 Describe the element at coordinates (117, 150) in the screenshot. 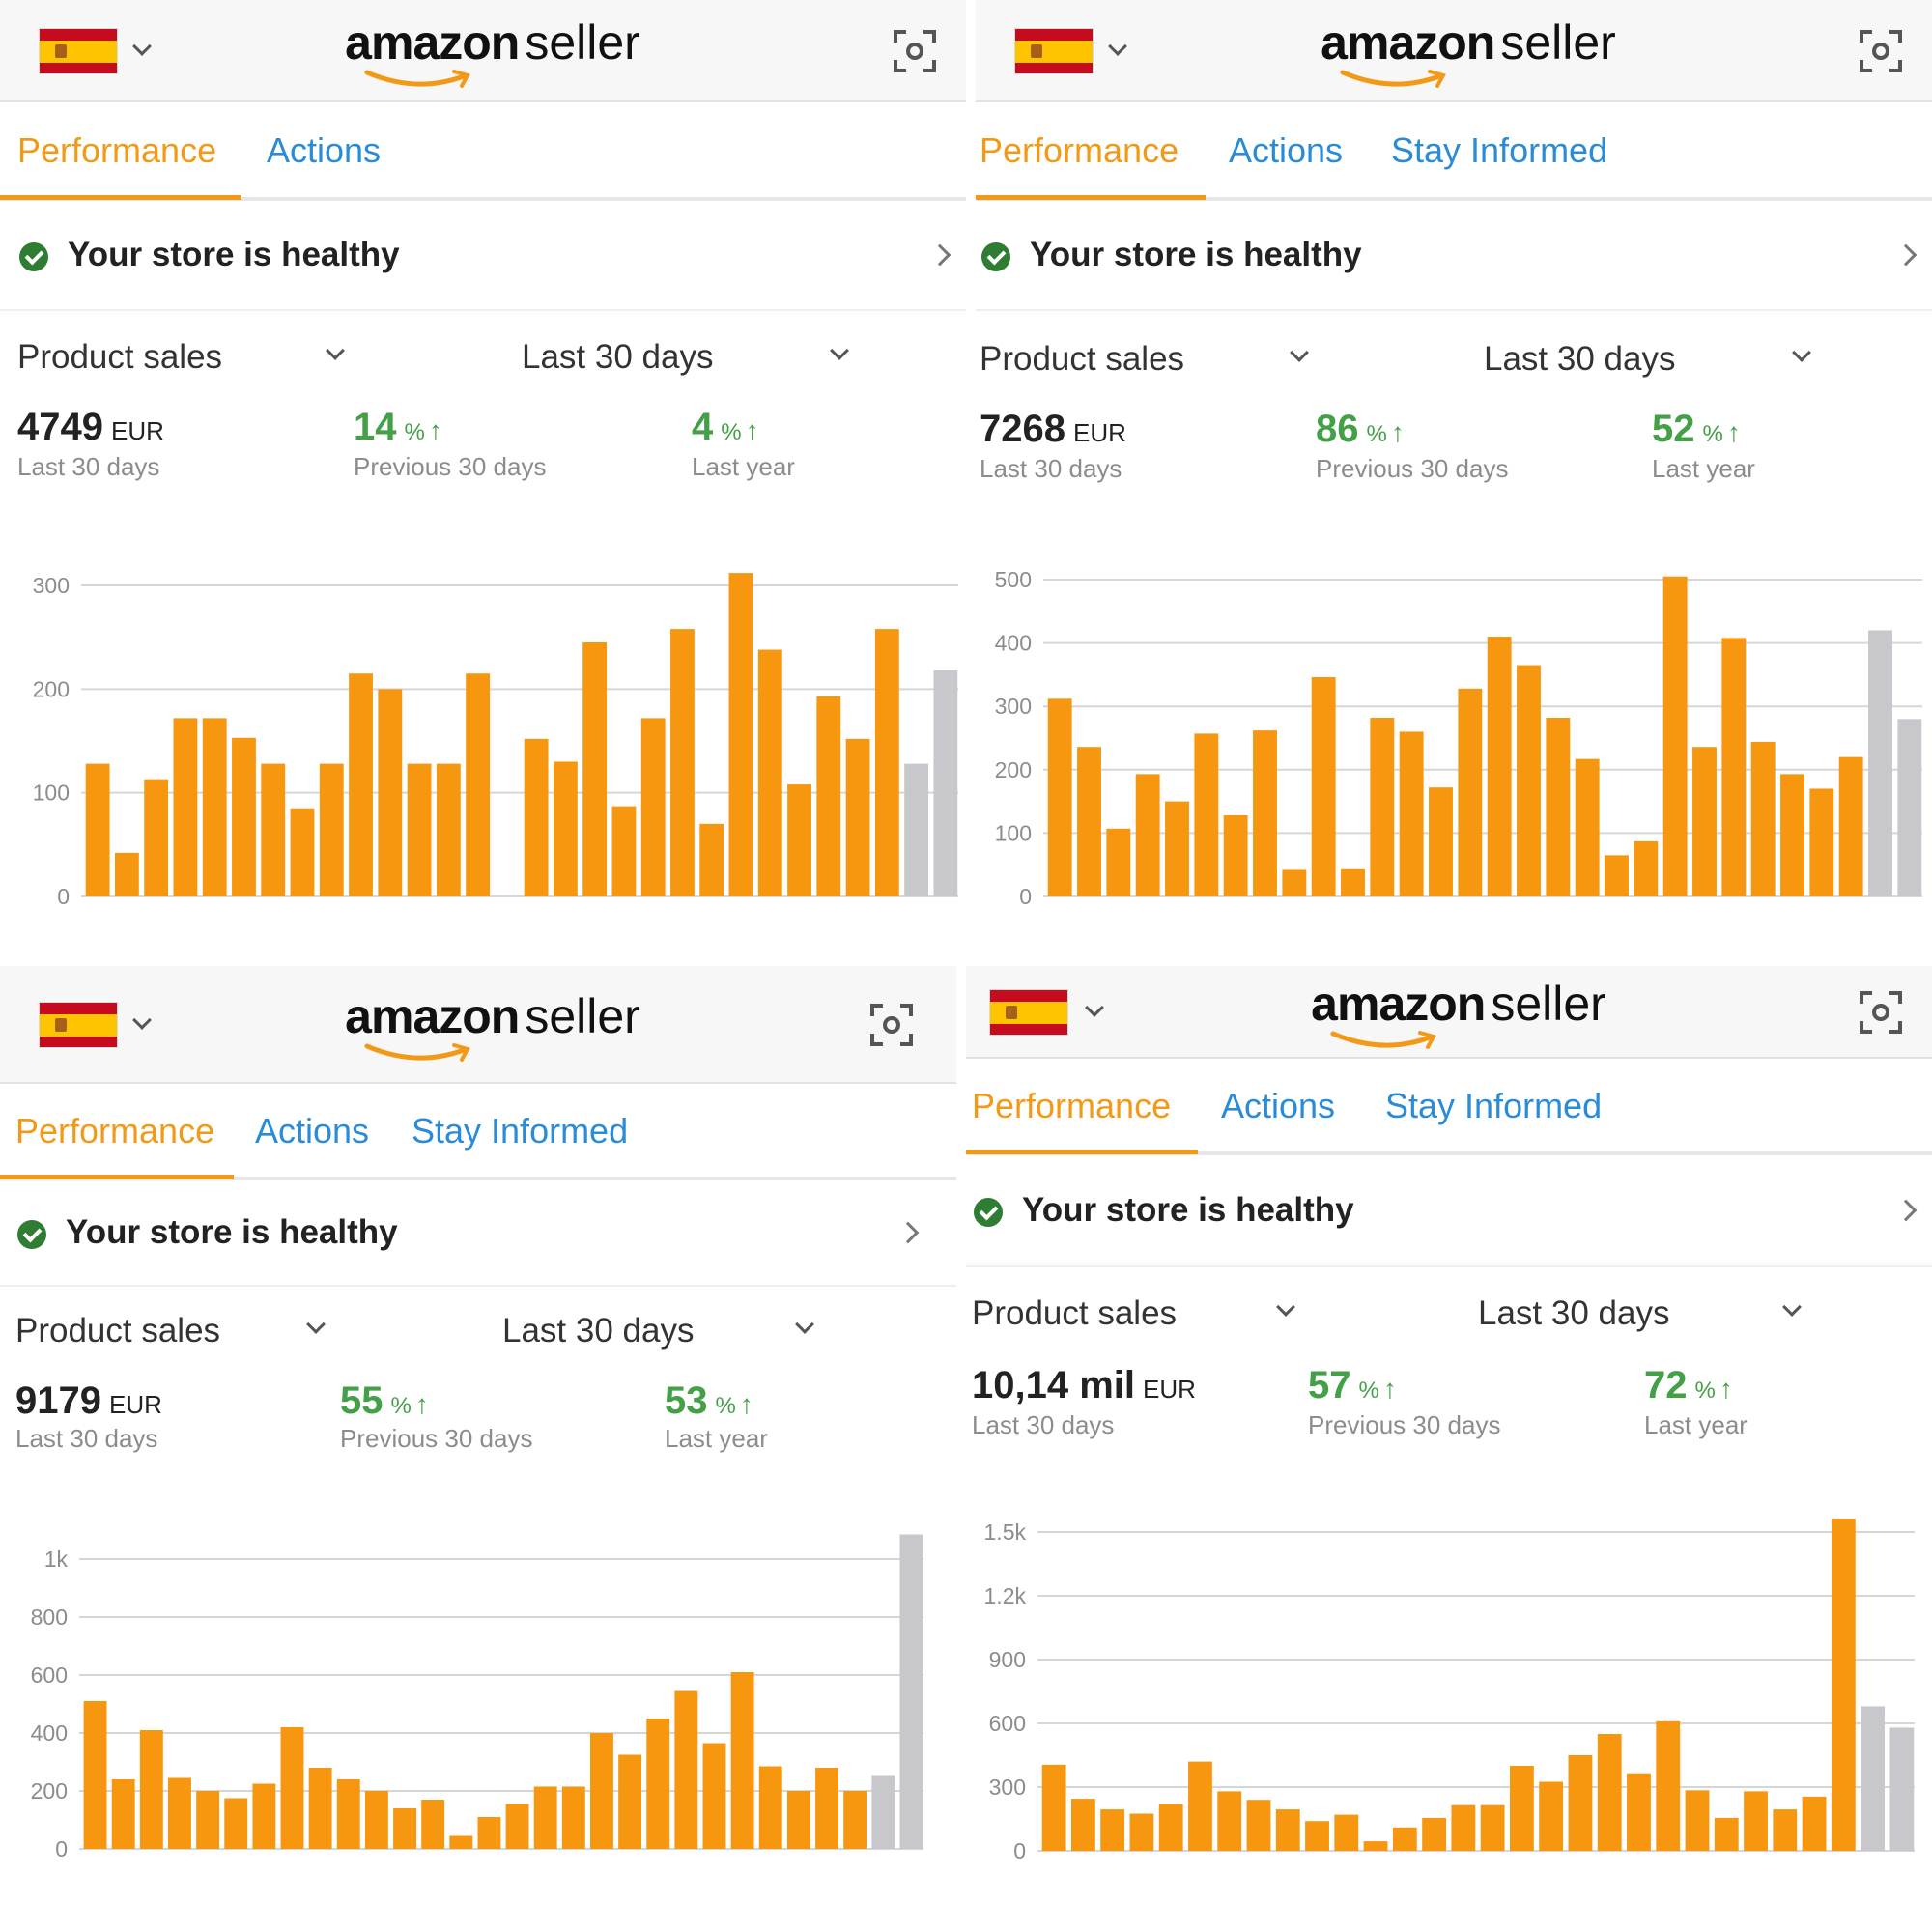

I see `tab-performance: Performance` at that location.